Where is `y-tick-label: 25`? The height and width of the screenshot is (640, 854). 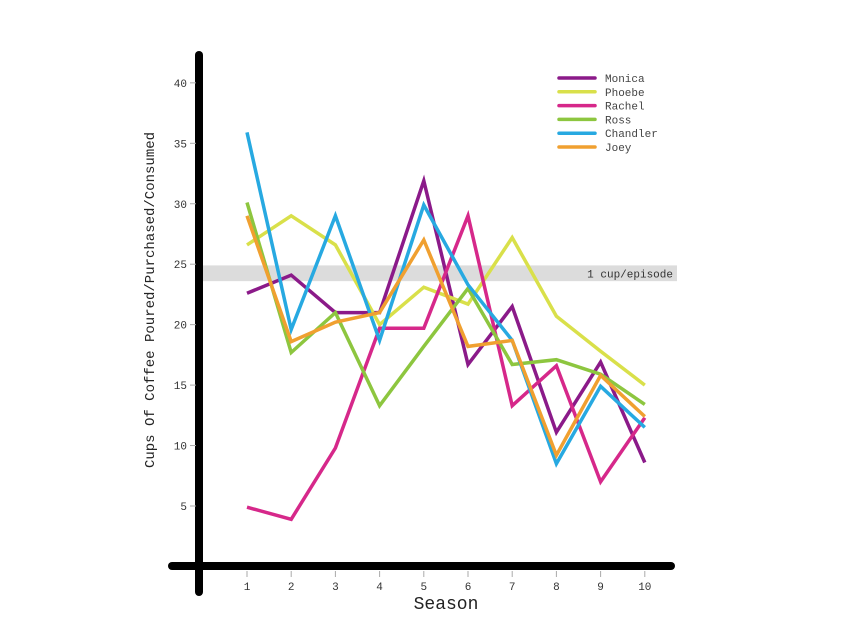
y-tick-label: 25 is located at coordinates (180, 266).